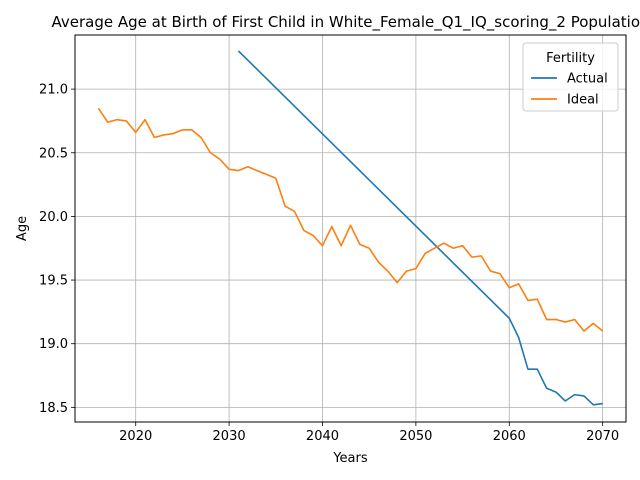 This screenshot has height=480, width=640. Describe the element at coordinates (229, 436) in the screenshot. I see `x-tick-label: 2030` at that location.